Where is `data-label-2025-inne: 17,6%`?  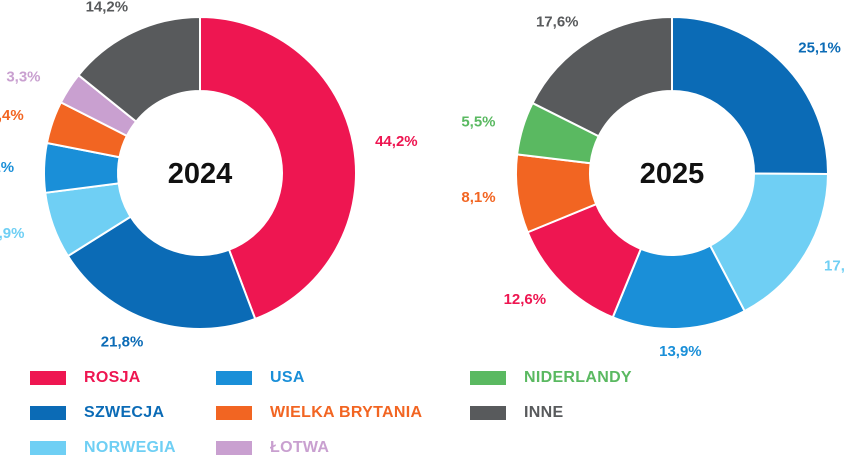
data-label-2025-inne: 17,6% is located at coordinates (557, 22).